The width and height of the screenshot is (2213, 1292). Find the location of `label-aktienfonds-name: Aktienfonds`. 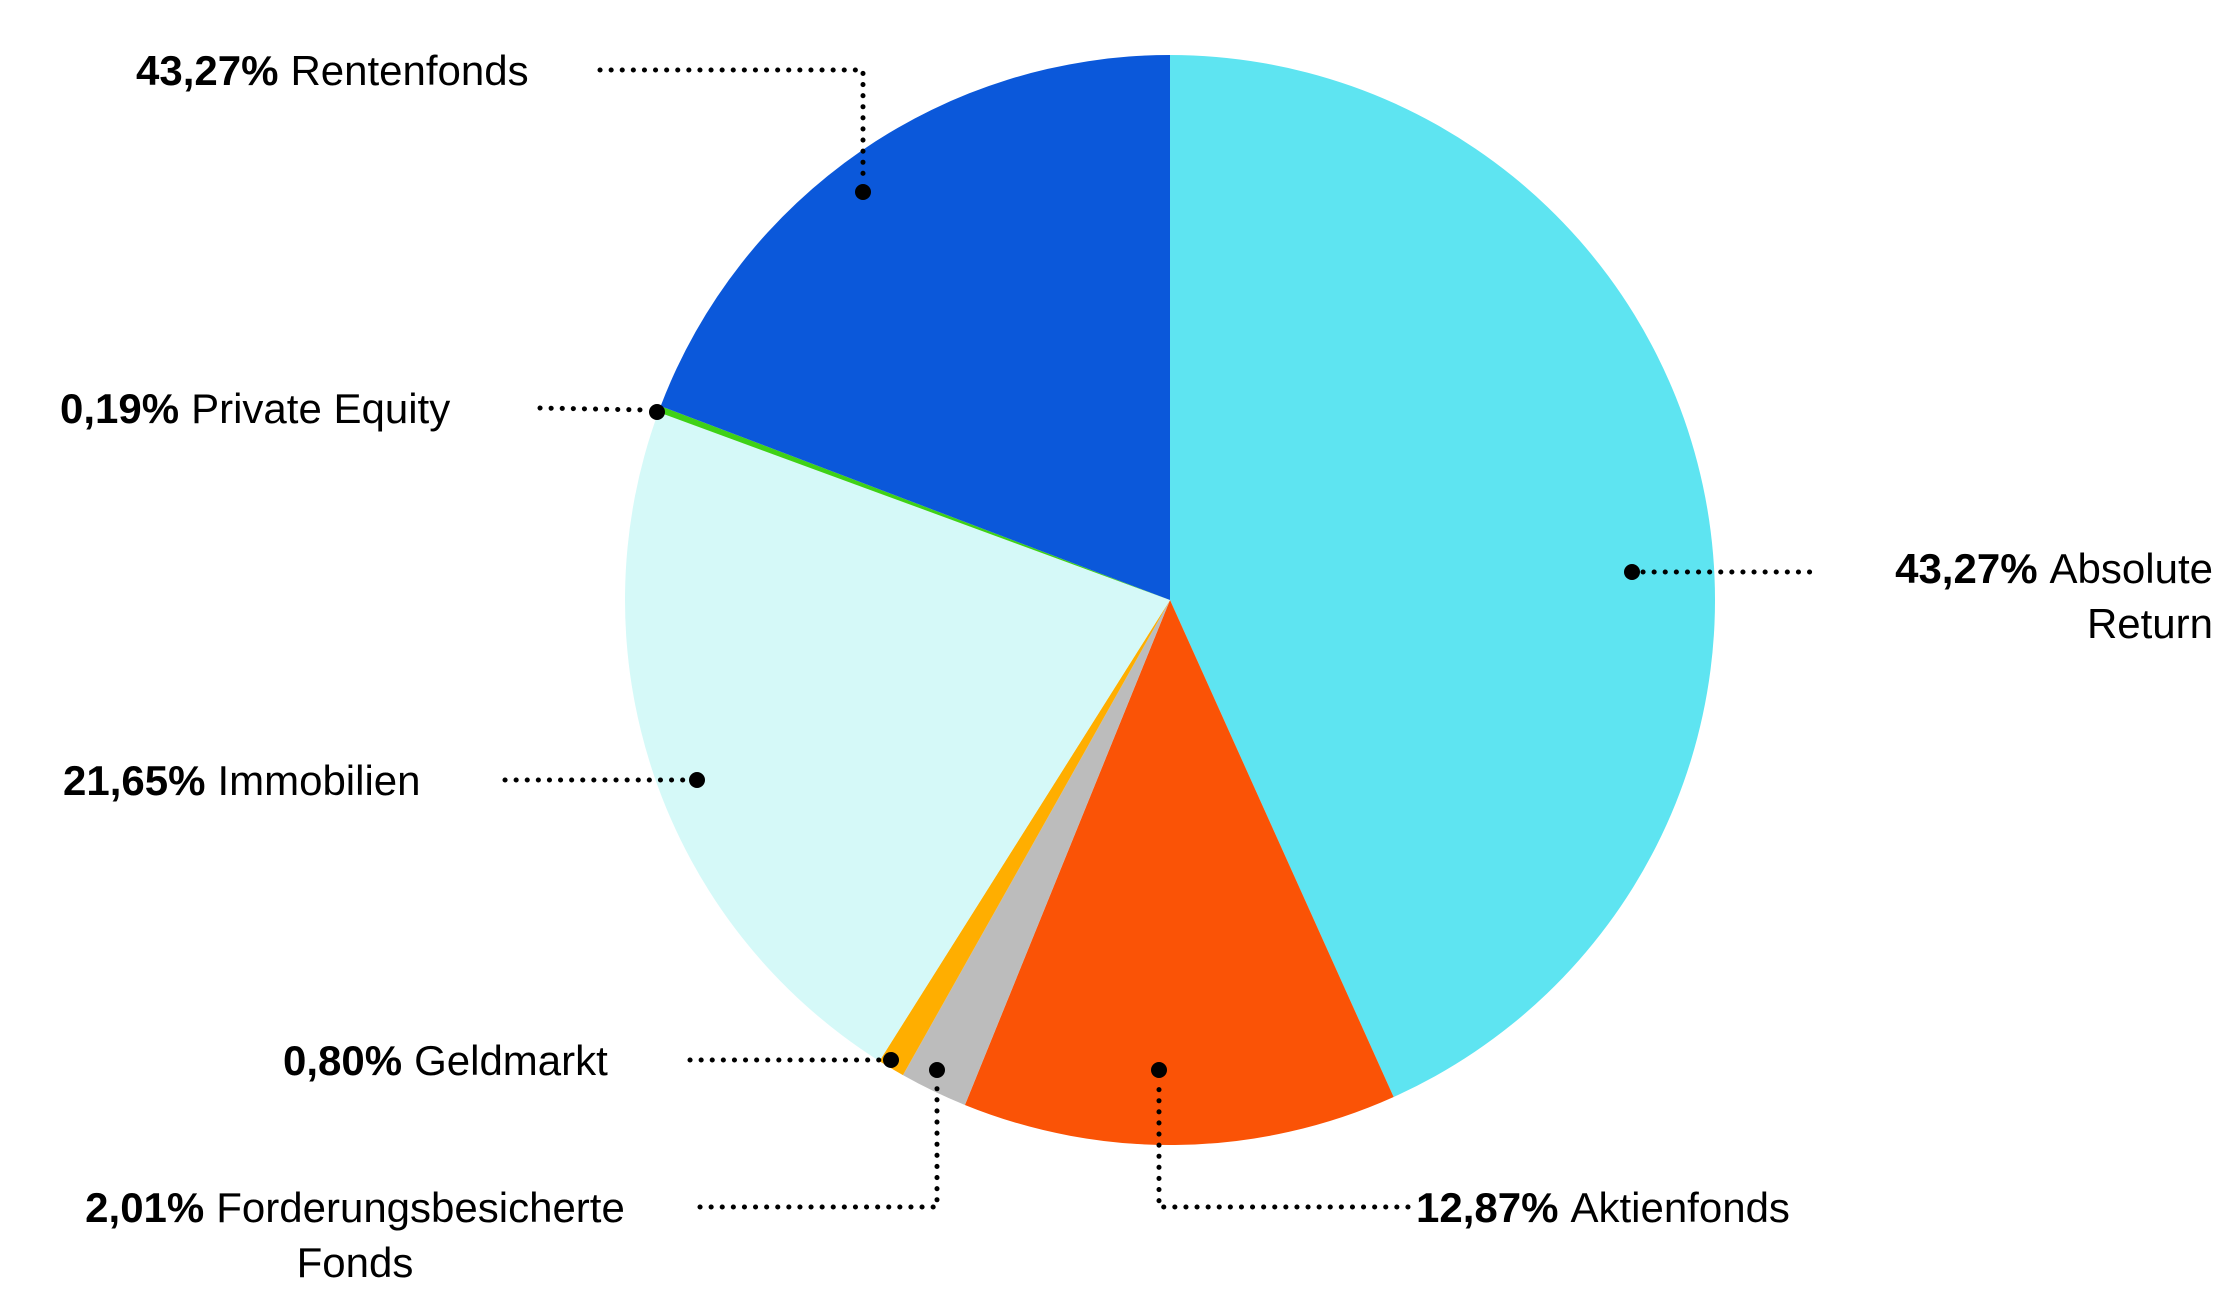

label-aktienfonds-name: Aktienfonds is located at coordinates (1680, 1207).